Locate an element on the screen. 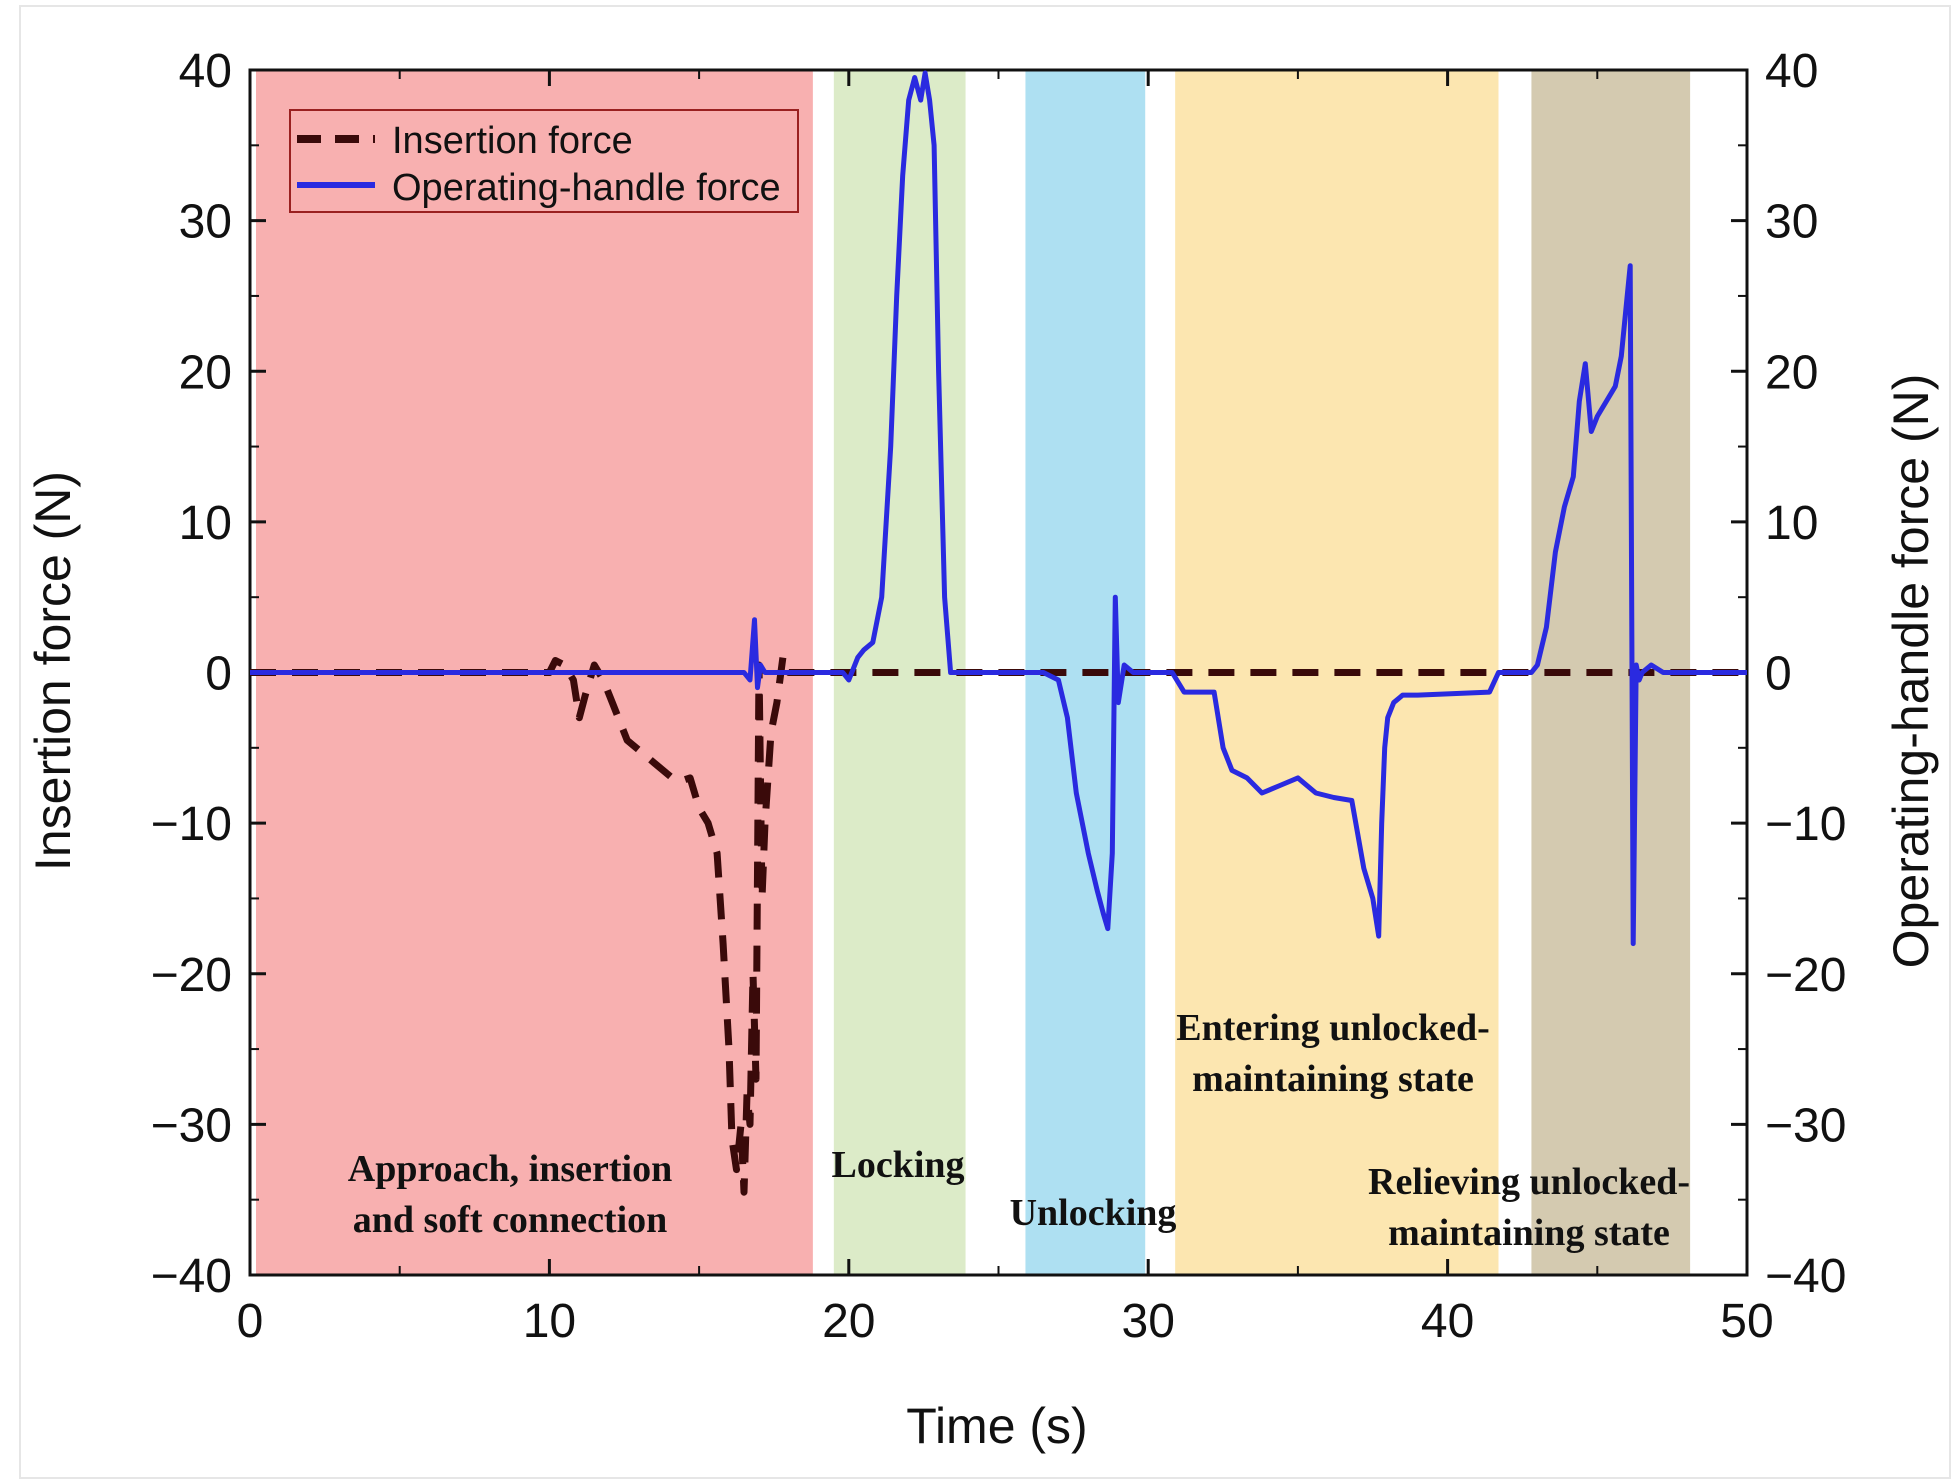 This screenshot has width=1958, height=1484. phase-label-entering: maintaining state is located at coordinates (1333, 1079).